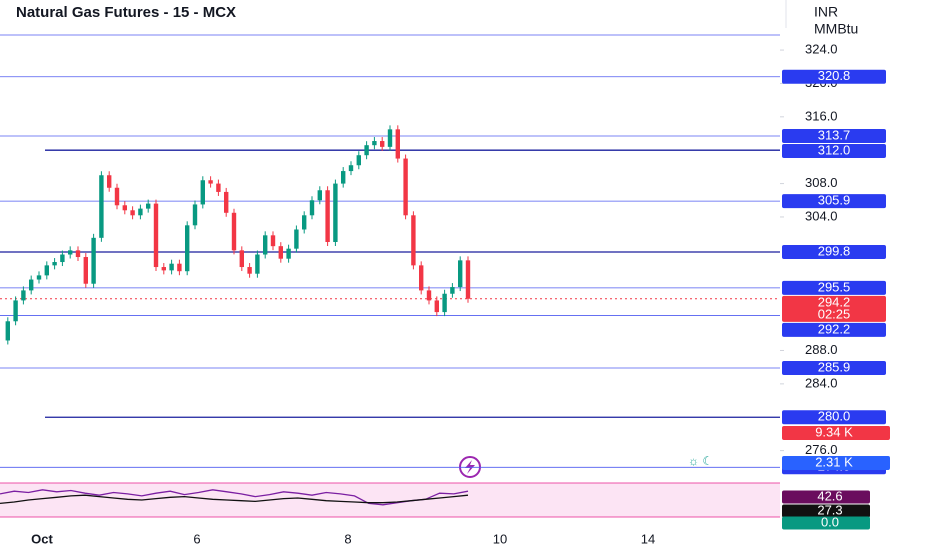 Image resolution: width=932 pixels, height=550 pixels. I want to click on x-tick-label: 8, so click(347, 538).